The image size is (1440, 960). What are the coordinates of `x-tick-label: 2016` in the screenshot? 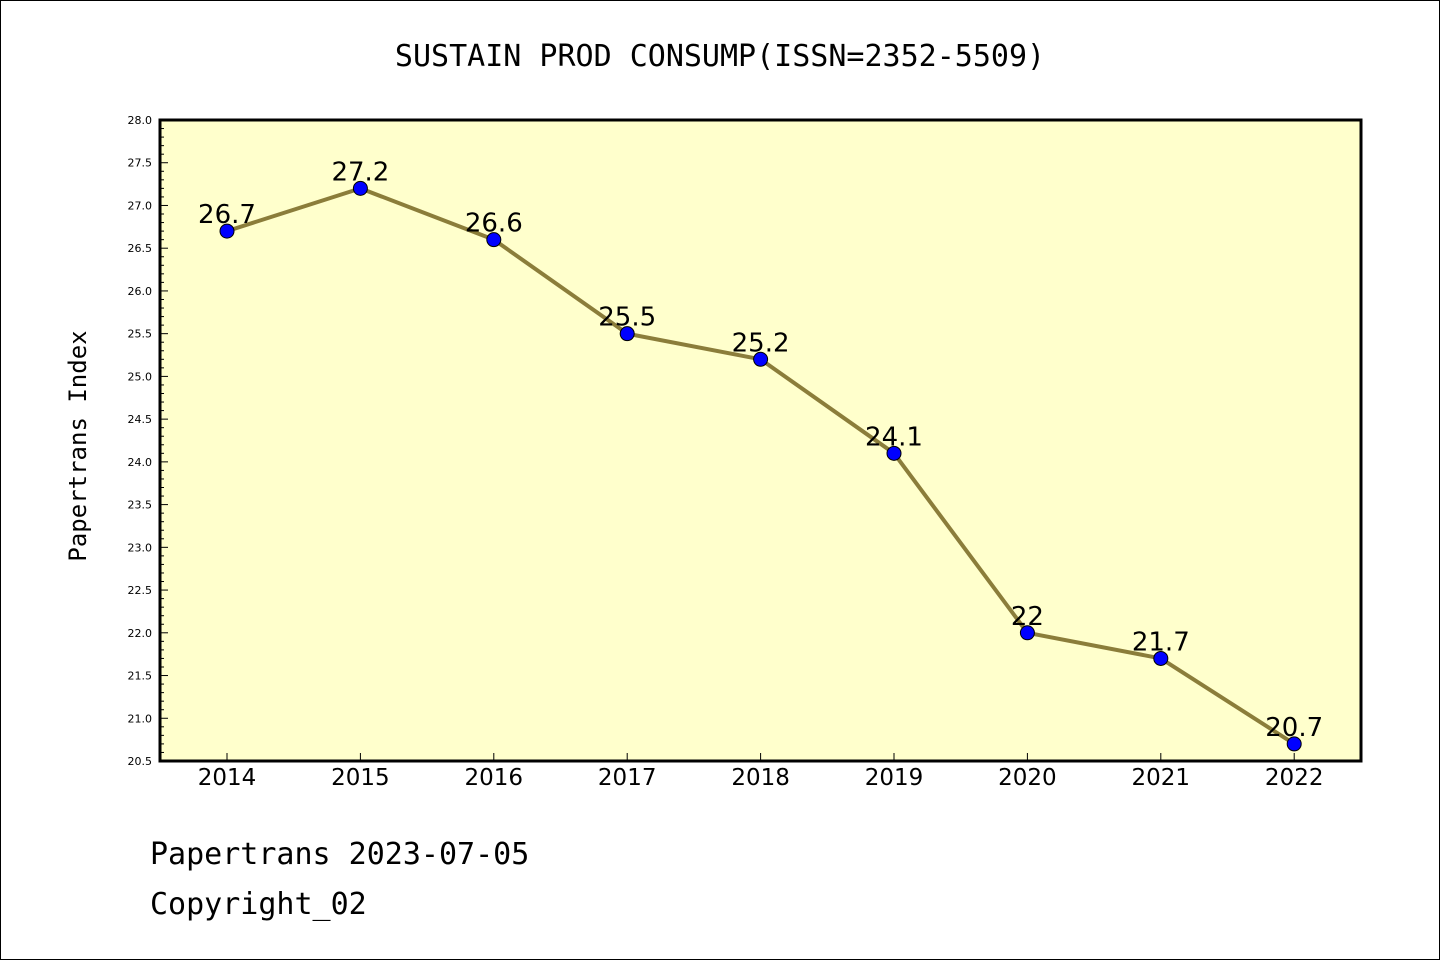 It's located at (494, 778).